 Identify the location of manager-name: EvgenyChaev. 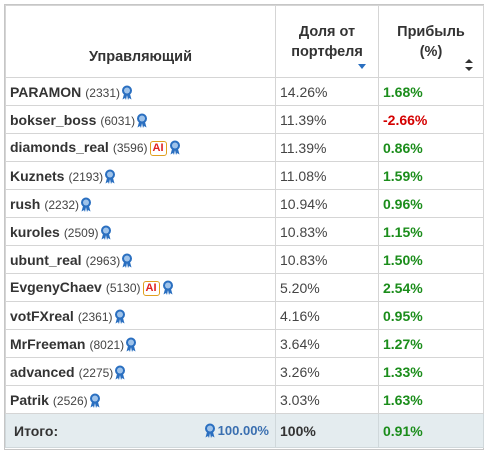
(56, 287).